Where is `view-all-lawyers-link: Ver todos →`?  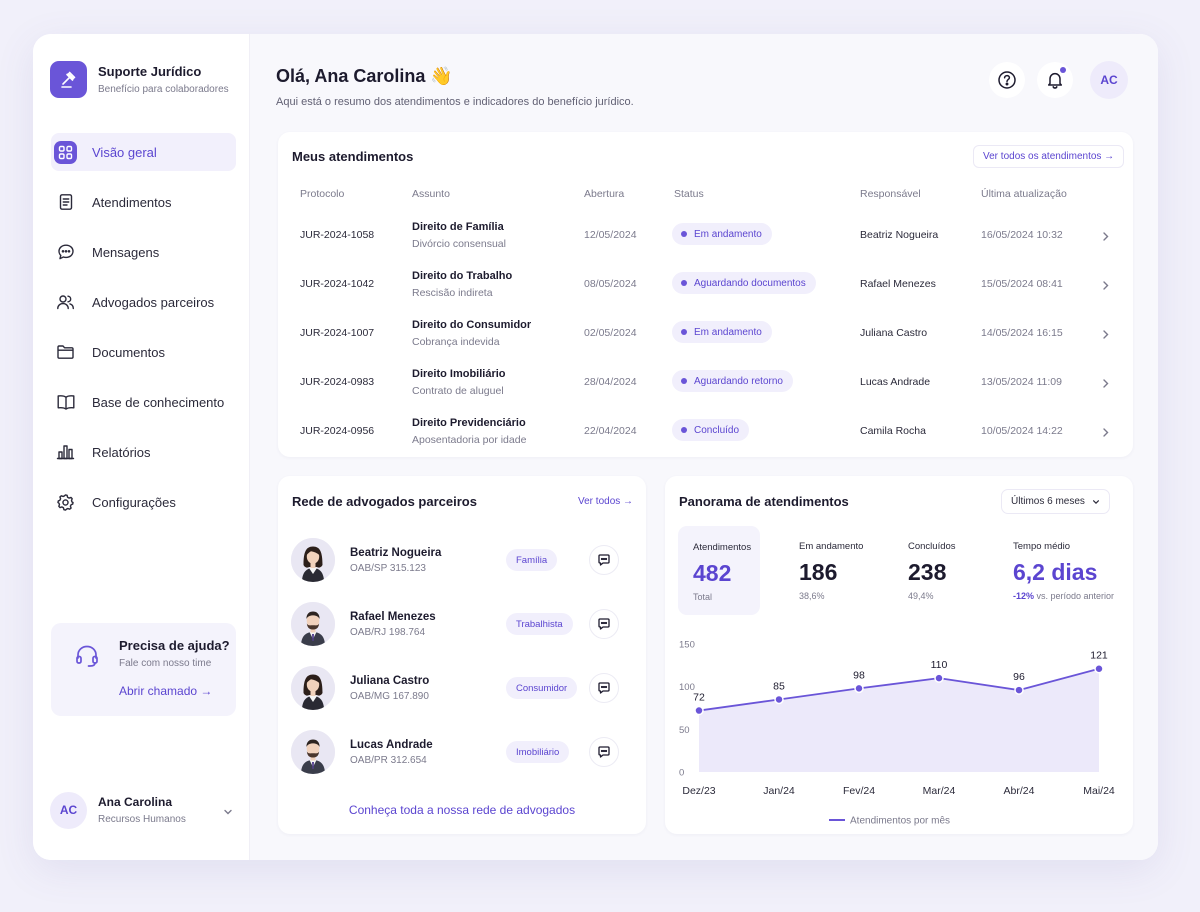
view-all-lawyers-link: Ver todos → is located at coordinates (606, 501).